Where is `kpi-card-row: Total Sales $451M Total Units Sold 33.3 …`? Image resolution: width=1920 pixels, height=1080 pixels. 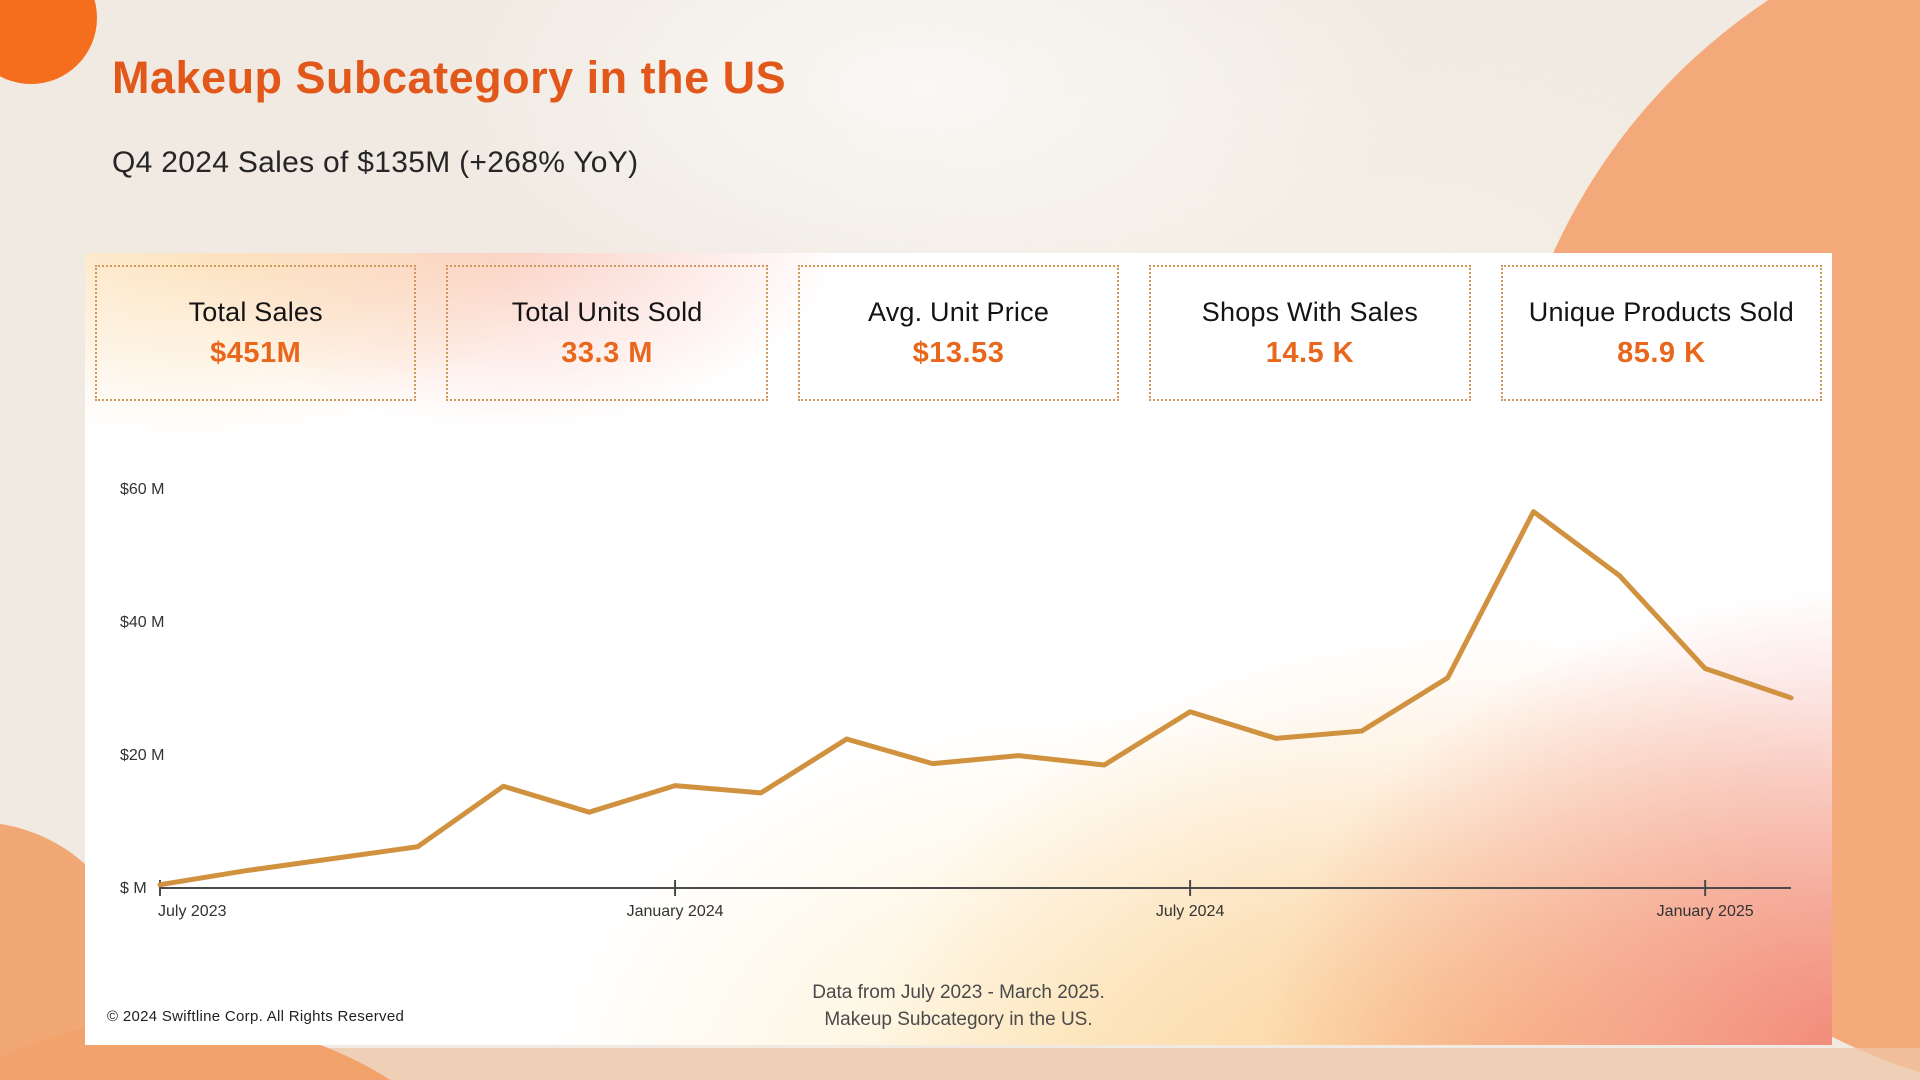
kpi-card-row: Total Sales $451M Total Units Sold 33.3 … is located at coordinates (958, 327).